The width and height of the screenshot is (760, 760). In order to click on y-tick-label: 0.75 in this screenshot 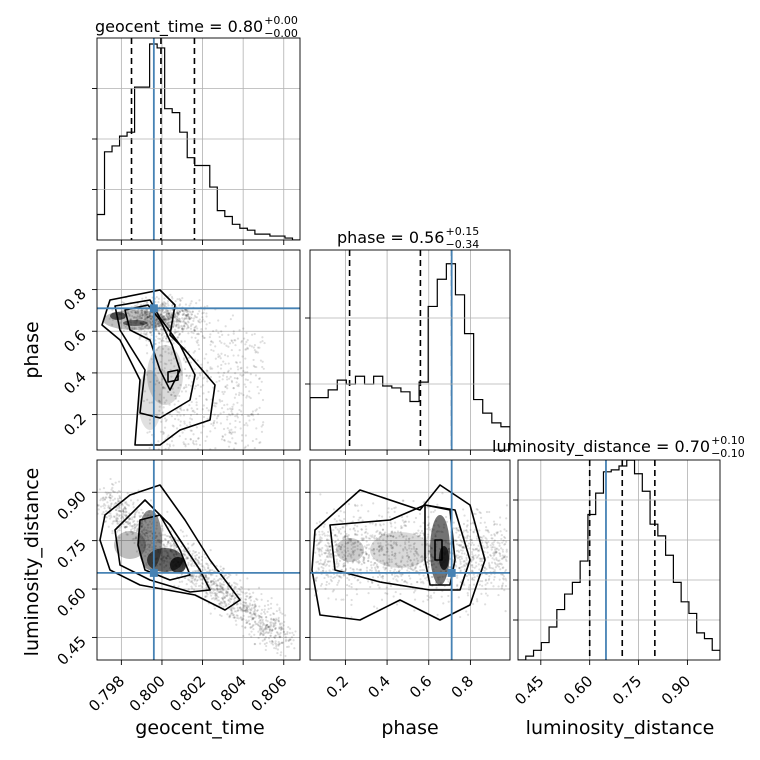, I will do `click(71, 554)`.